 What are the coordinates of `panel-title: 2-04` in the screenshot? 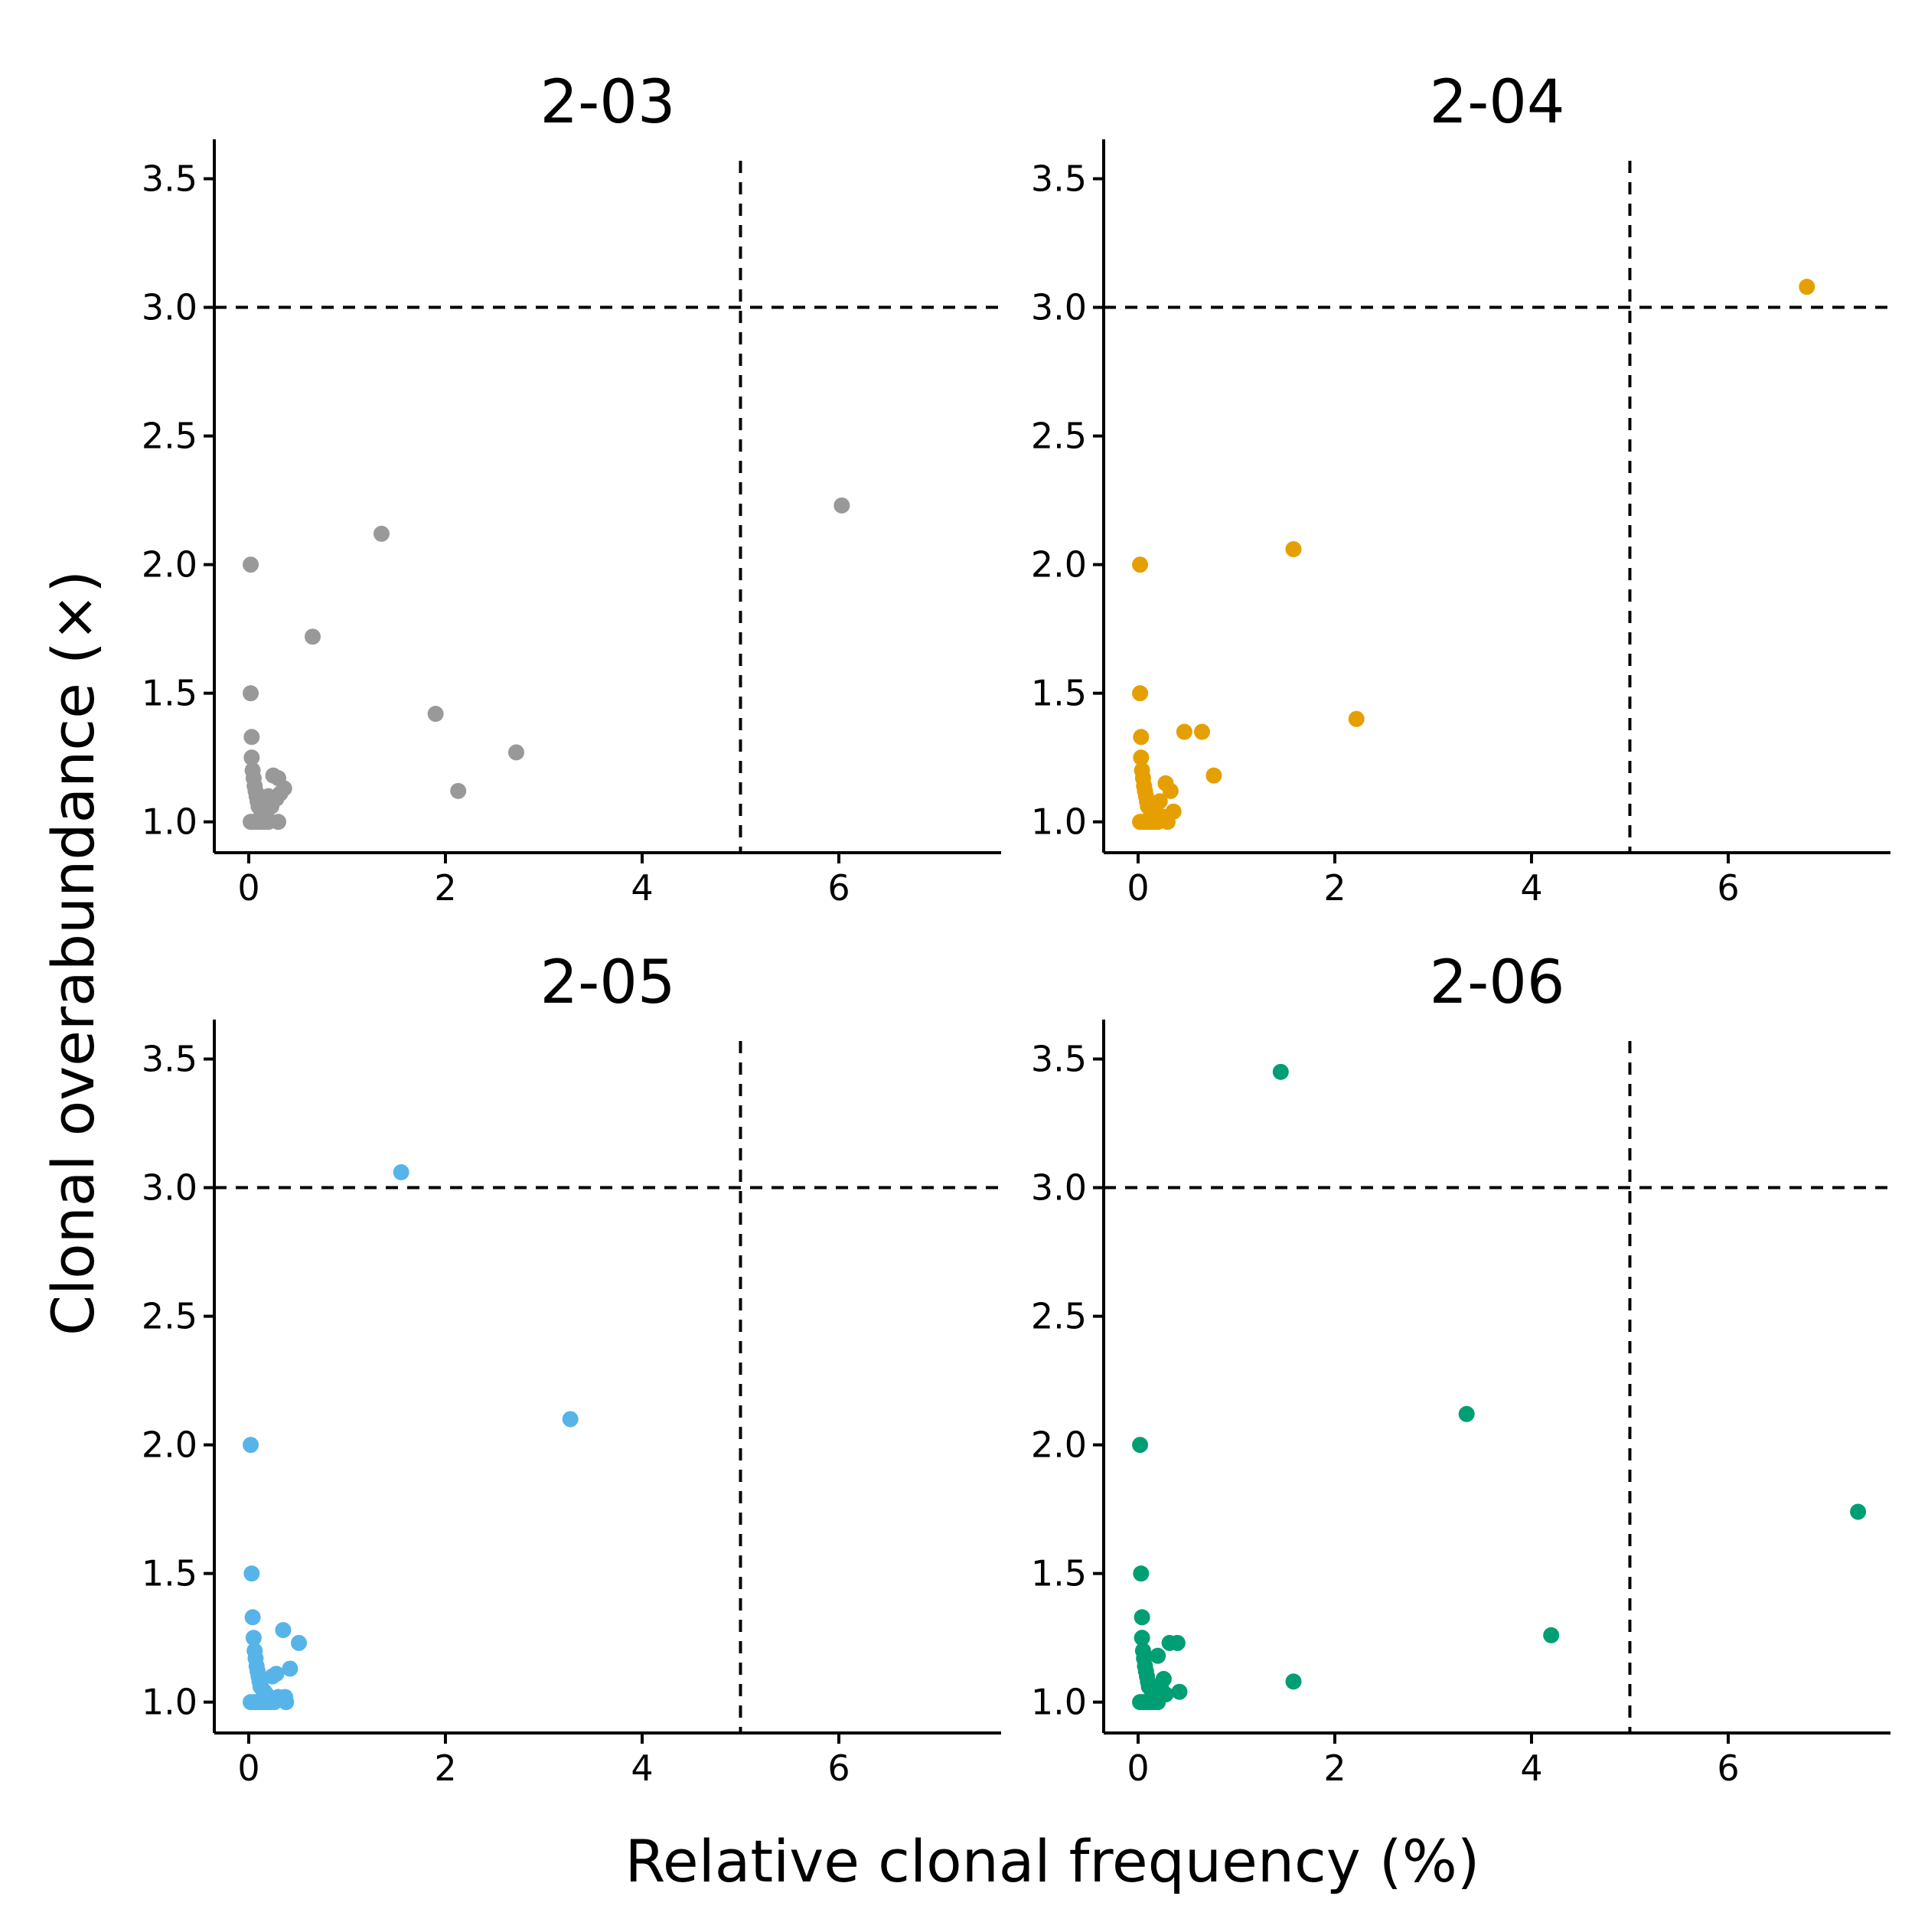 It's located at (1496, 102).